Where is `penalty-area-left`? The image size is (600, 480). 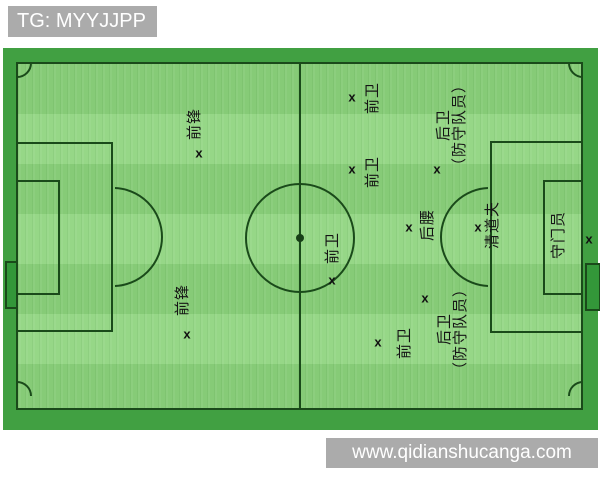 penalty-area-left is located at coordinates (64, 237).